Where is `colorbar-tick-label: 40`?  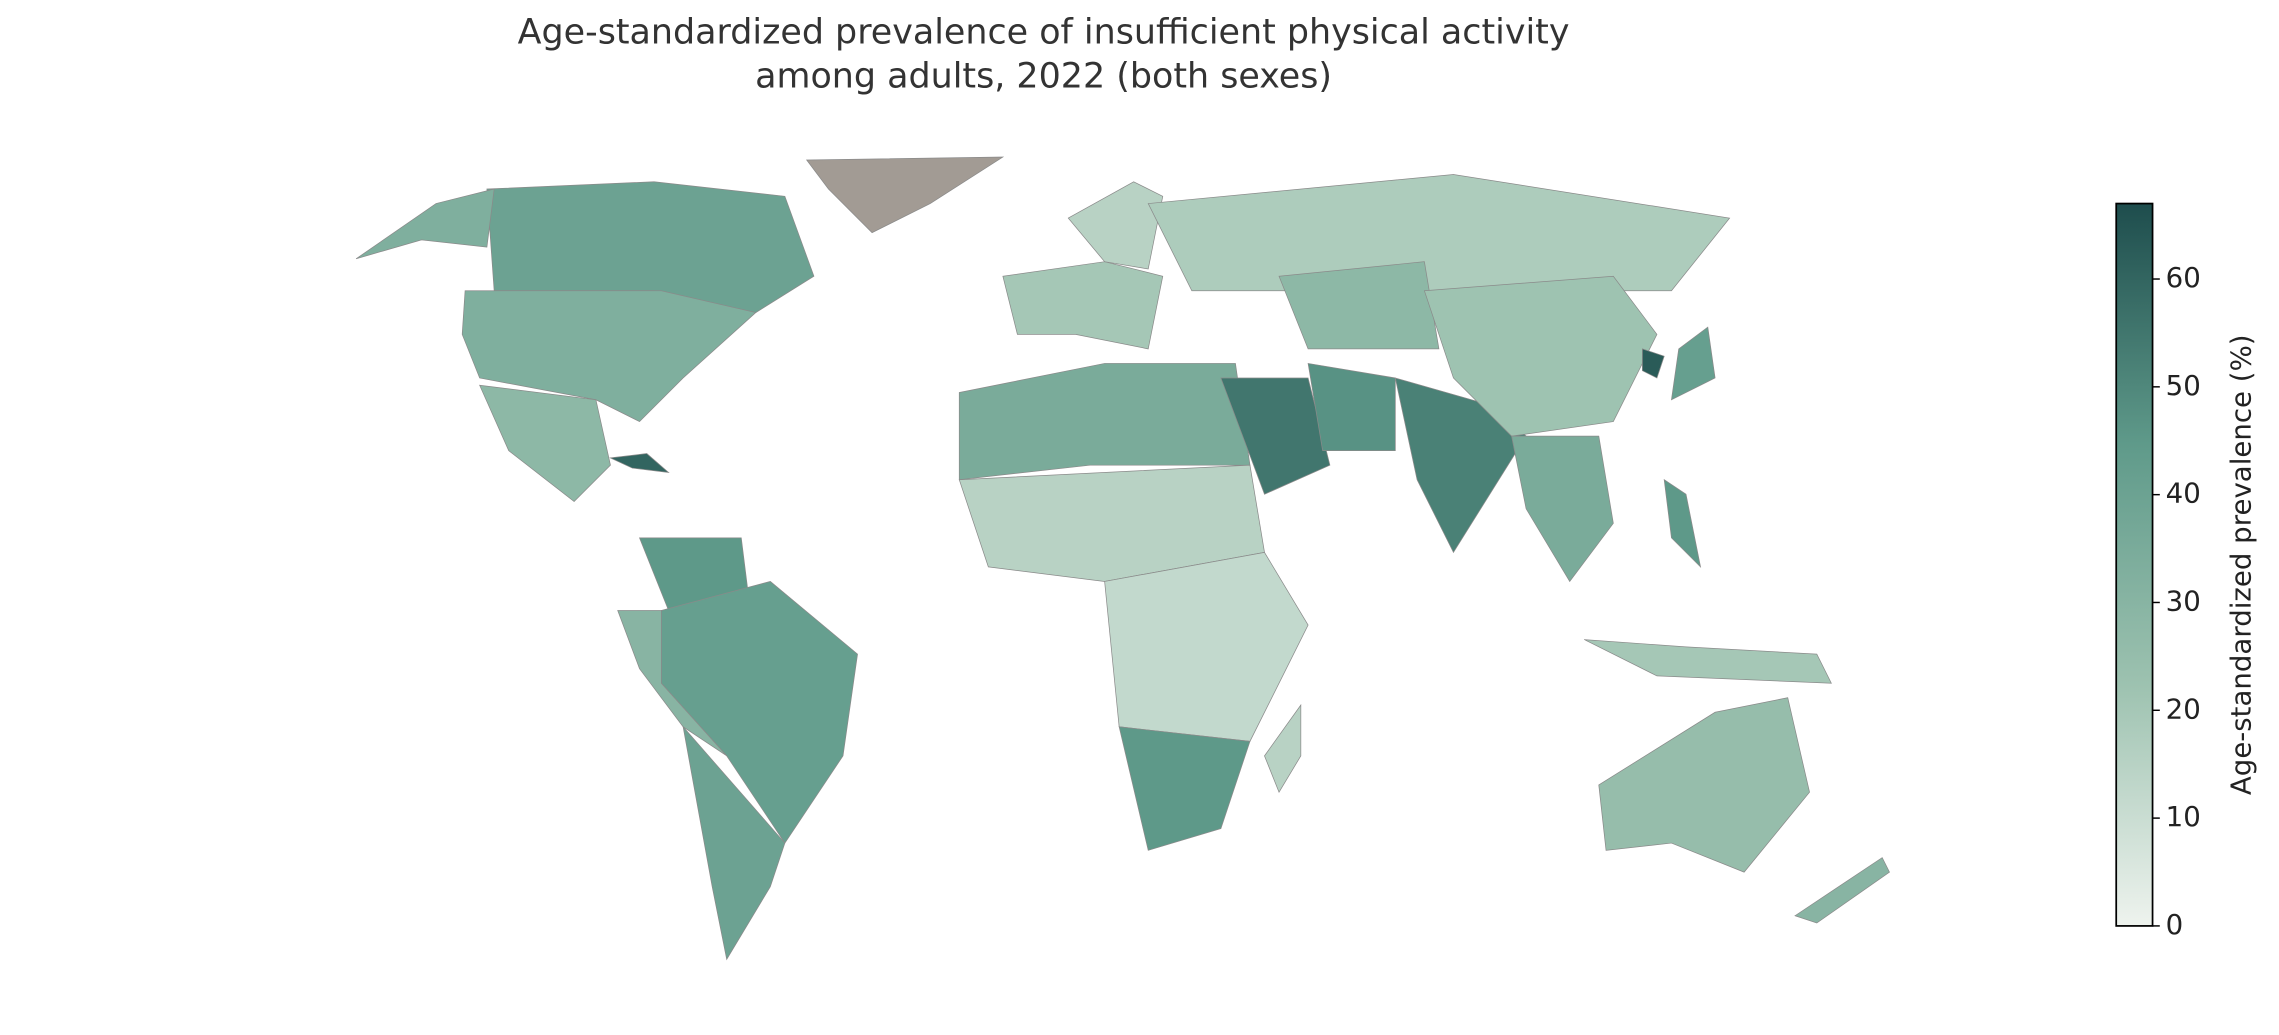
colorbar-tick-label: 40 is located at coordinates (2183, 493).